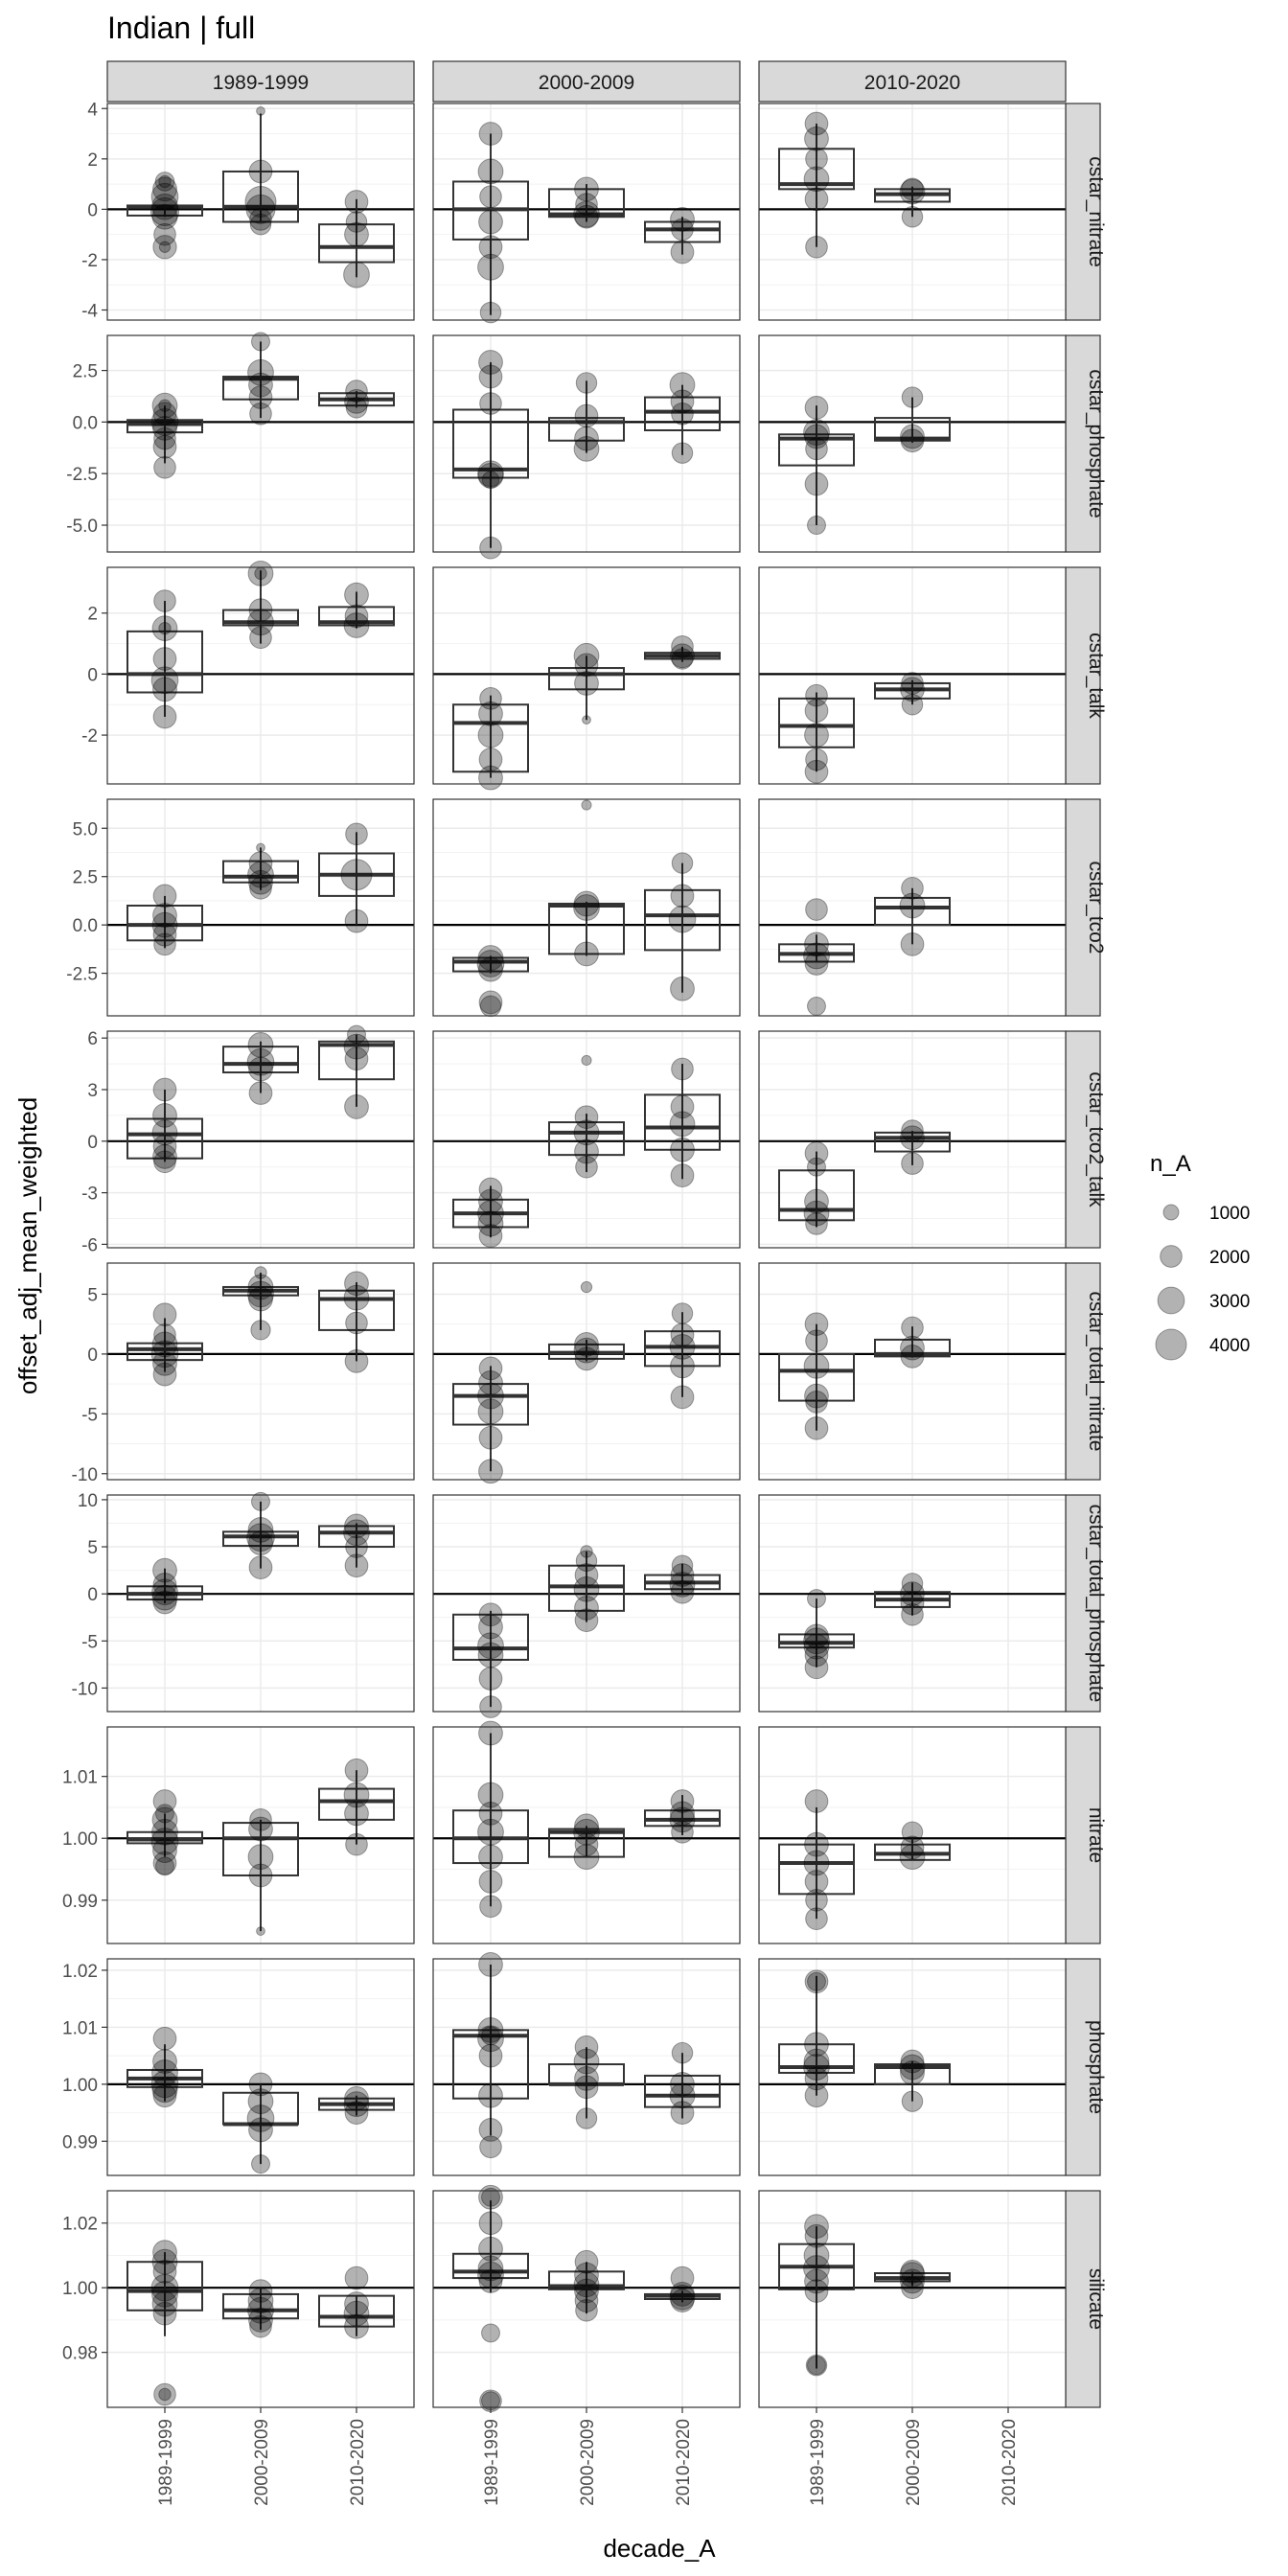 Image resolution: width=1288 pixels, height=2576 pixels. What do you see at coordinates (1096, 675) in the screenshot?
I see `row-strip-label: cstar_talk` at bounding box center [1096, 675].